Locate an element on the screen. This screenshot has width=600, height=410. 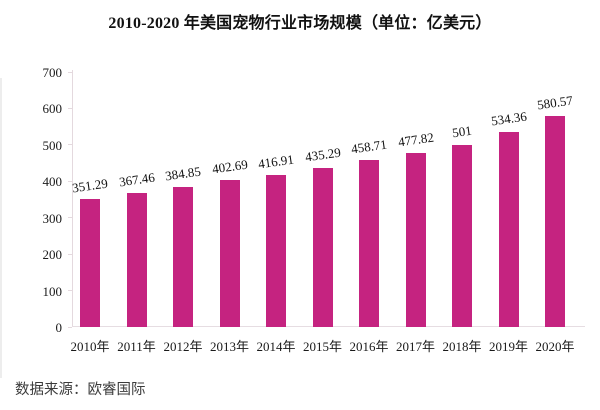
y-tick-label: 100 is located at coordinates (52, 291).